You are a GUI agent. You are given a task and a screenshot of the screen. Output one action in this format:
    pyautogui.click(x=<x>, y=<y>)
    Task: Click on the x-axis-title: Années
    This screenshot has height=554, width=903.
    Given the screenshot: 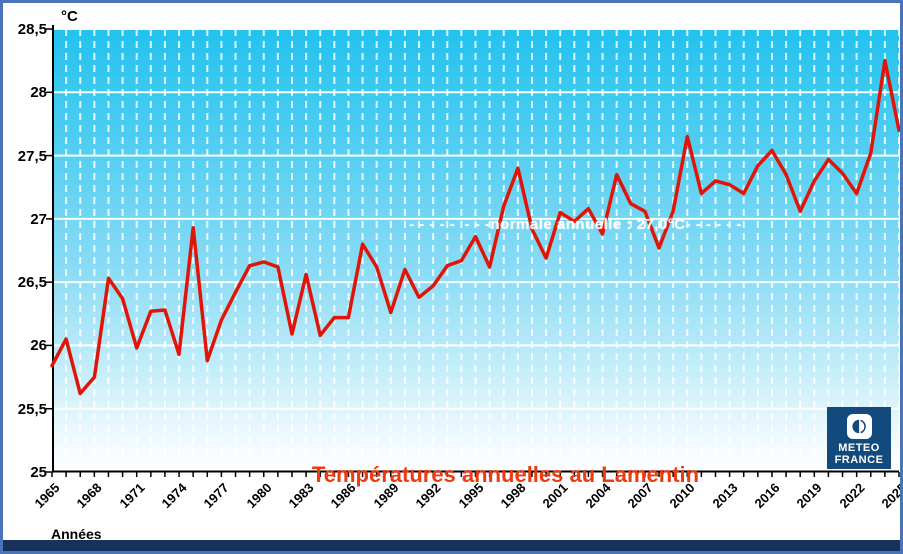 What is the action you would take?
    pyautogui.click(x=76, y=534)
    